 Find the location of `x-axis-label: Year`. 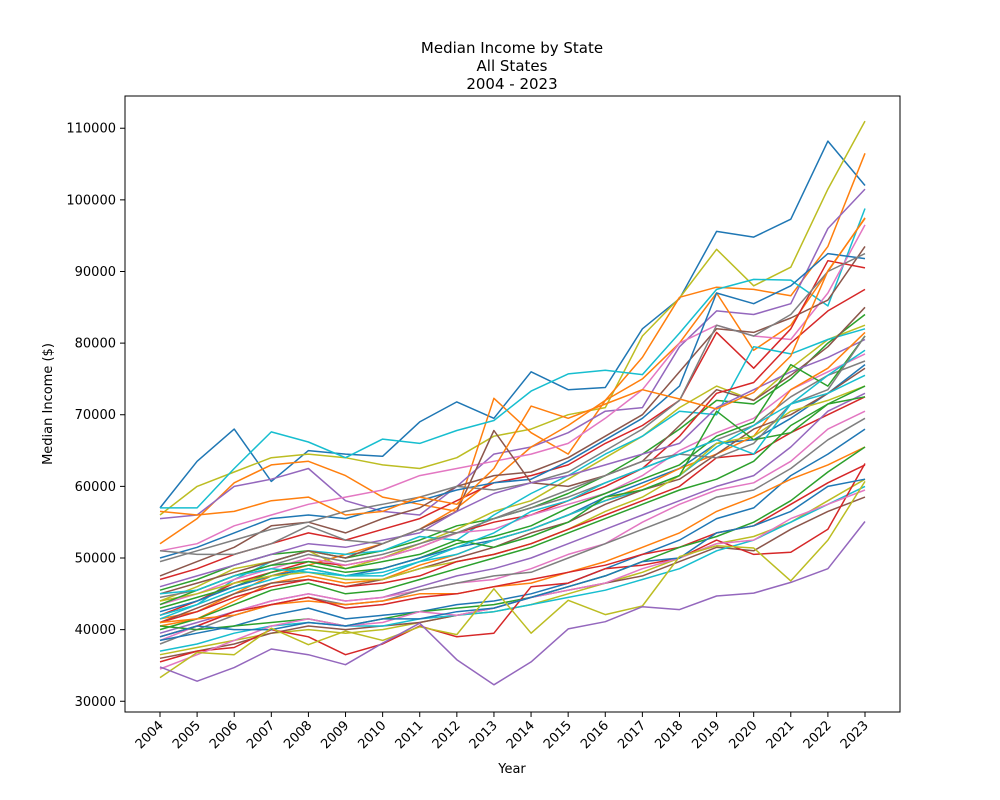

x-axis-label: Year is located at coordinates (511, 769).